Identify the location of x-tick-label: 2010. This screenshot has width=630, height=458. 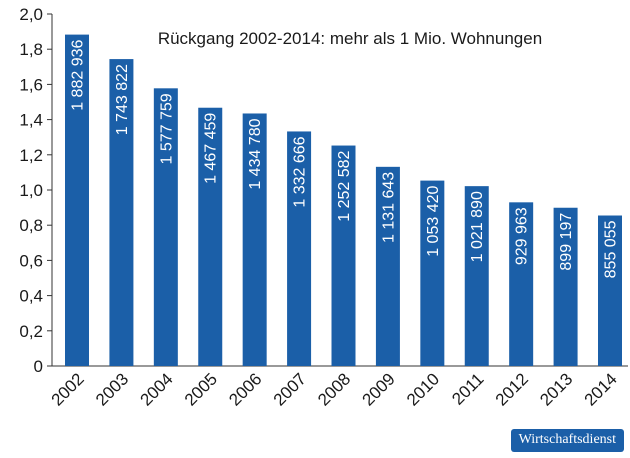
(423, 389).